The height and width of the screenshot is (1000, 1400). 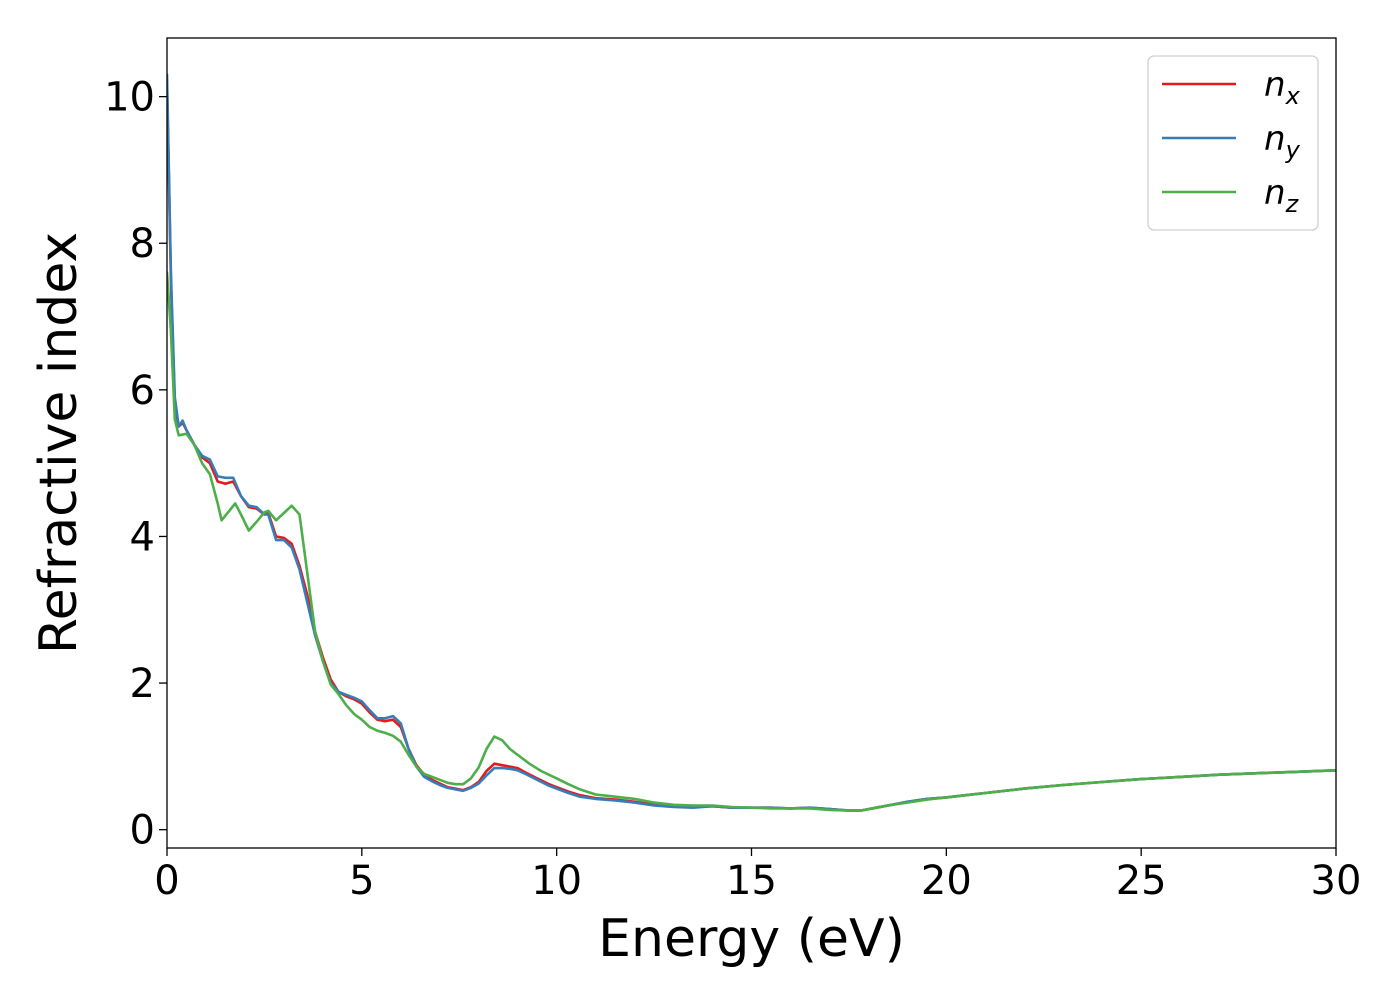 I want to click on x-axis: 0 5 10 15 20 25 30, so click(x=757, y=876).